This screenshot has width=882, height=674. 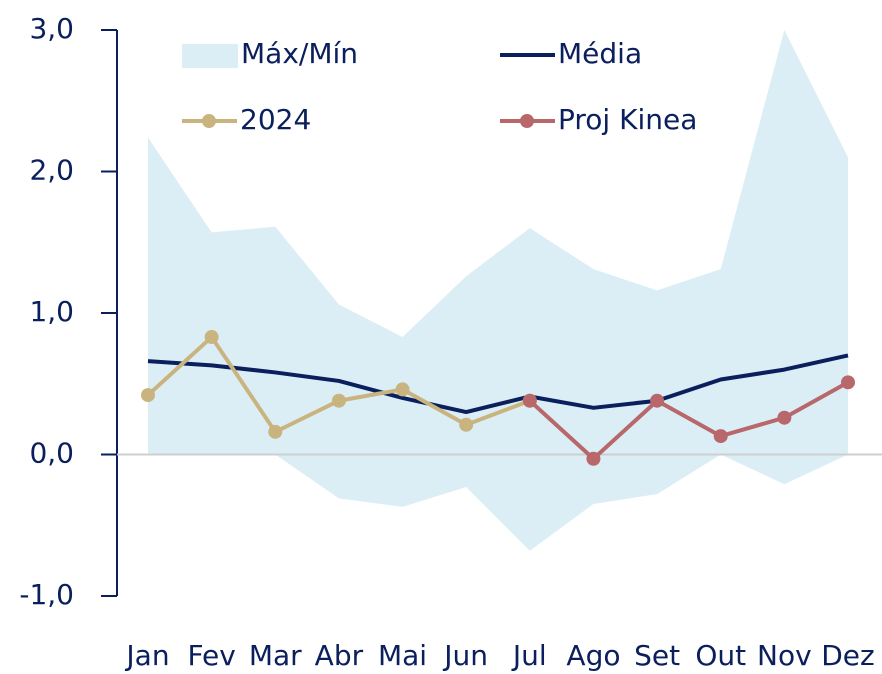 I want to click on x-tick-label: Nov, so click(x=784, y=655).